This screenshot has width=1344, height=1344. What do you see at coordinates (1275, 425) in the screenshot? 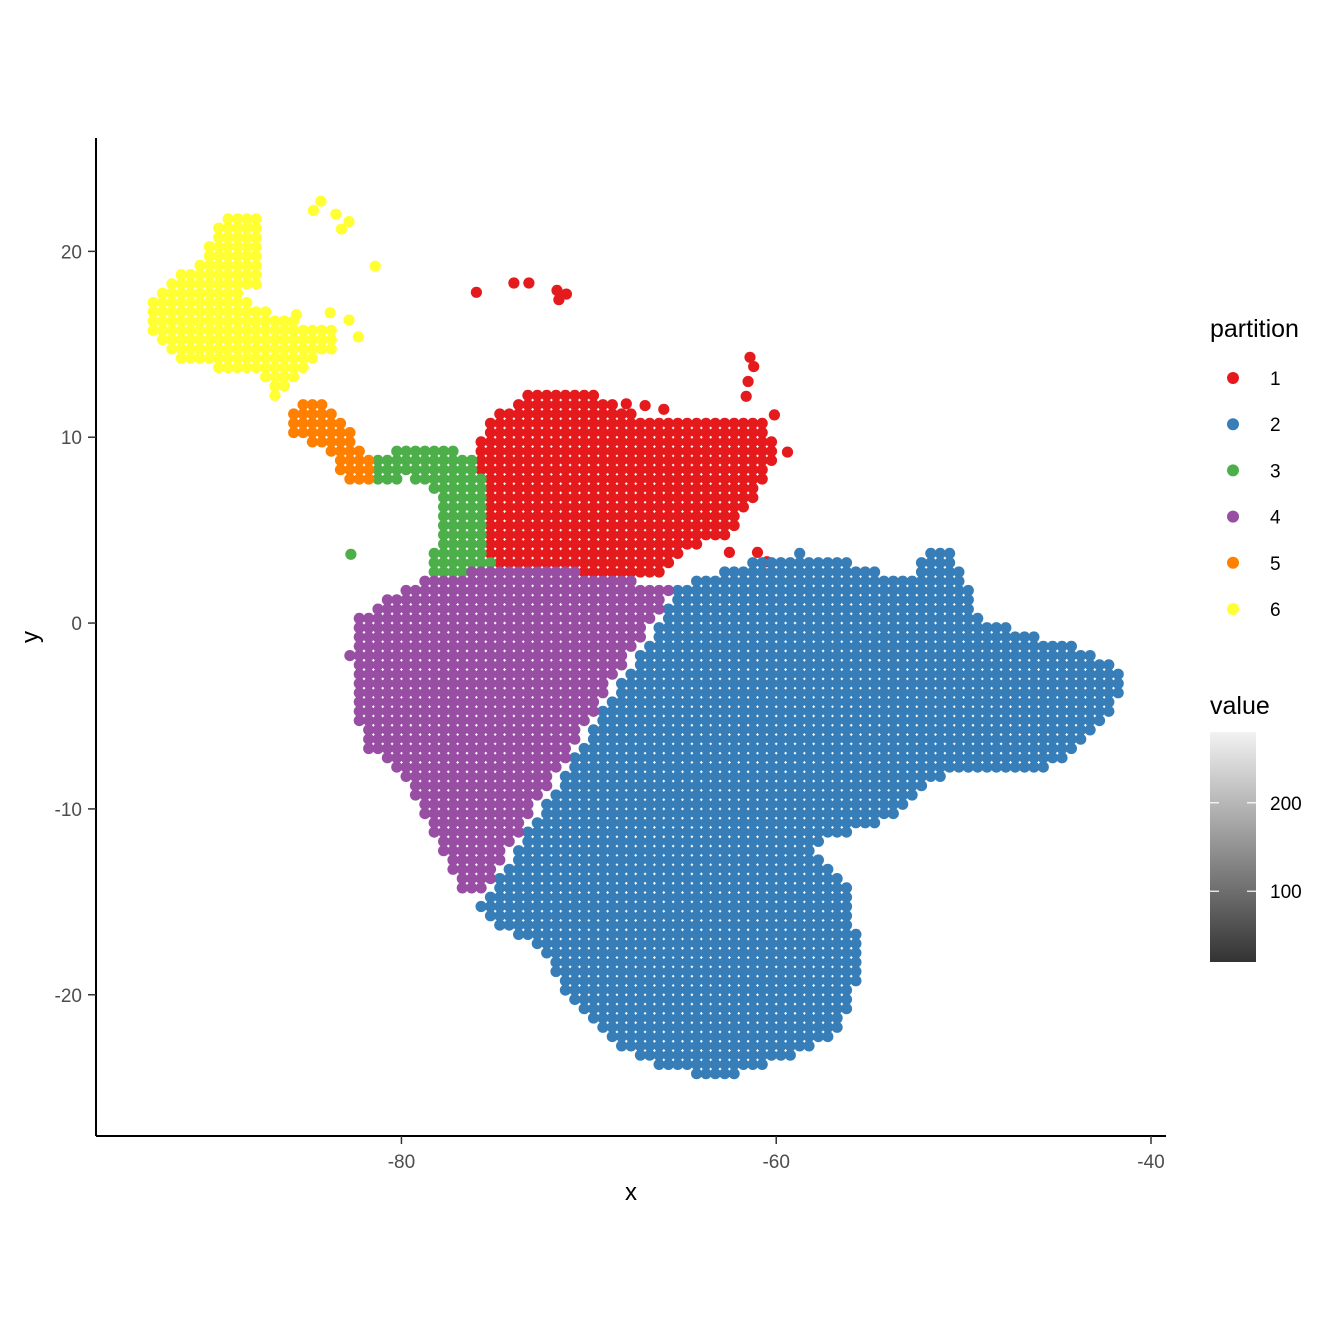
I see `legend-label-partition-2: 2` at bounding box center [1275, 425].